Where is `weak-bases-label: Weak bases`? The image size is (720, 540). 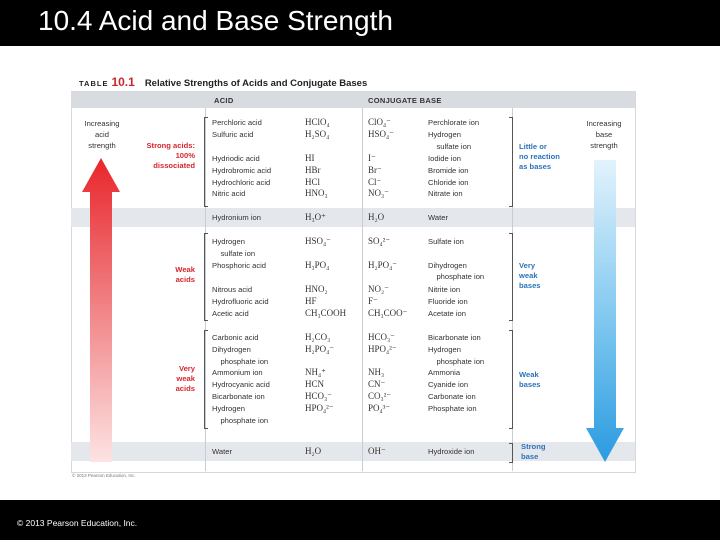
weak-bases-label: Weak bases is located at coordinates (530, 379).